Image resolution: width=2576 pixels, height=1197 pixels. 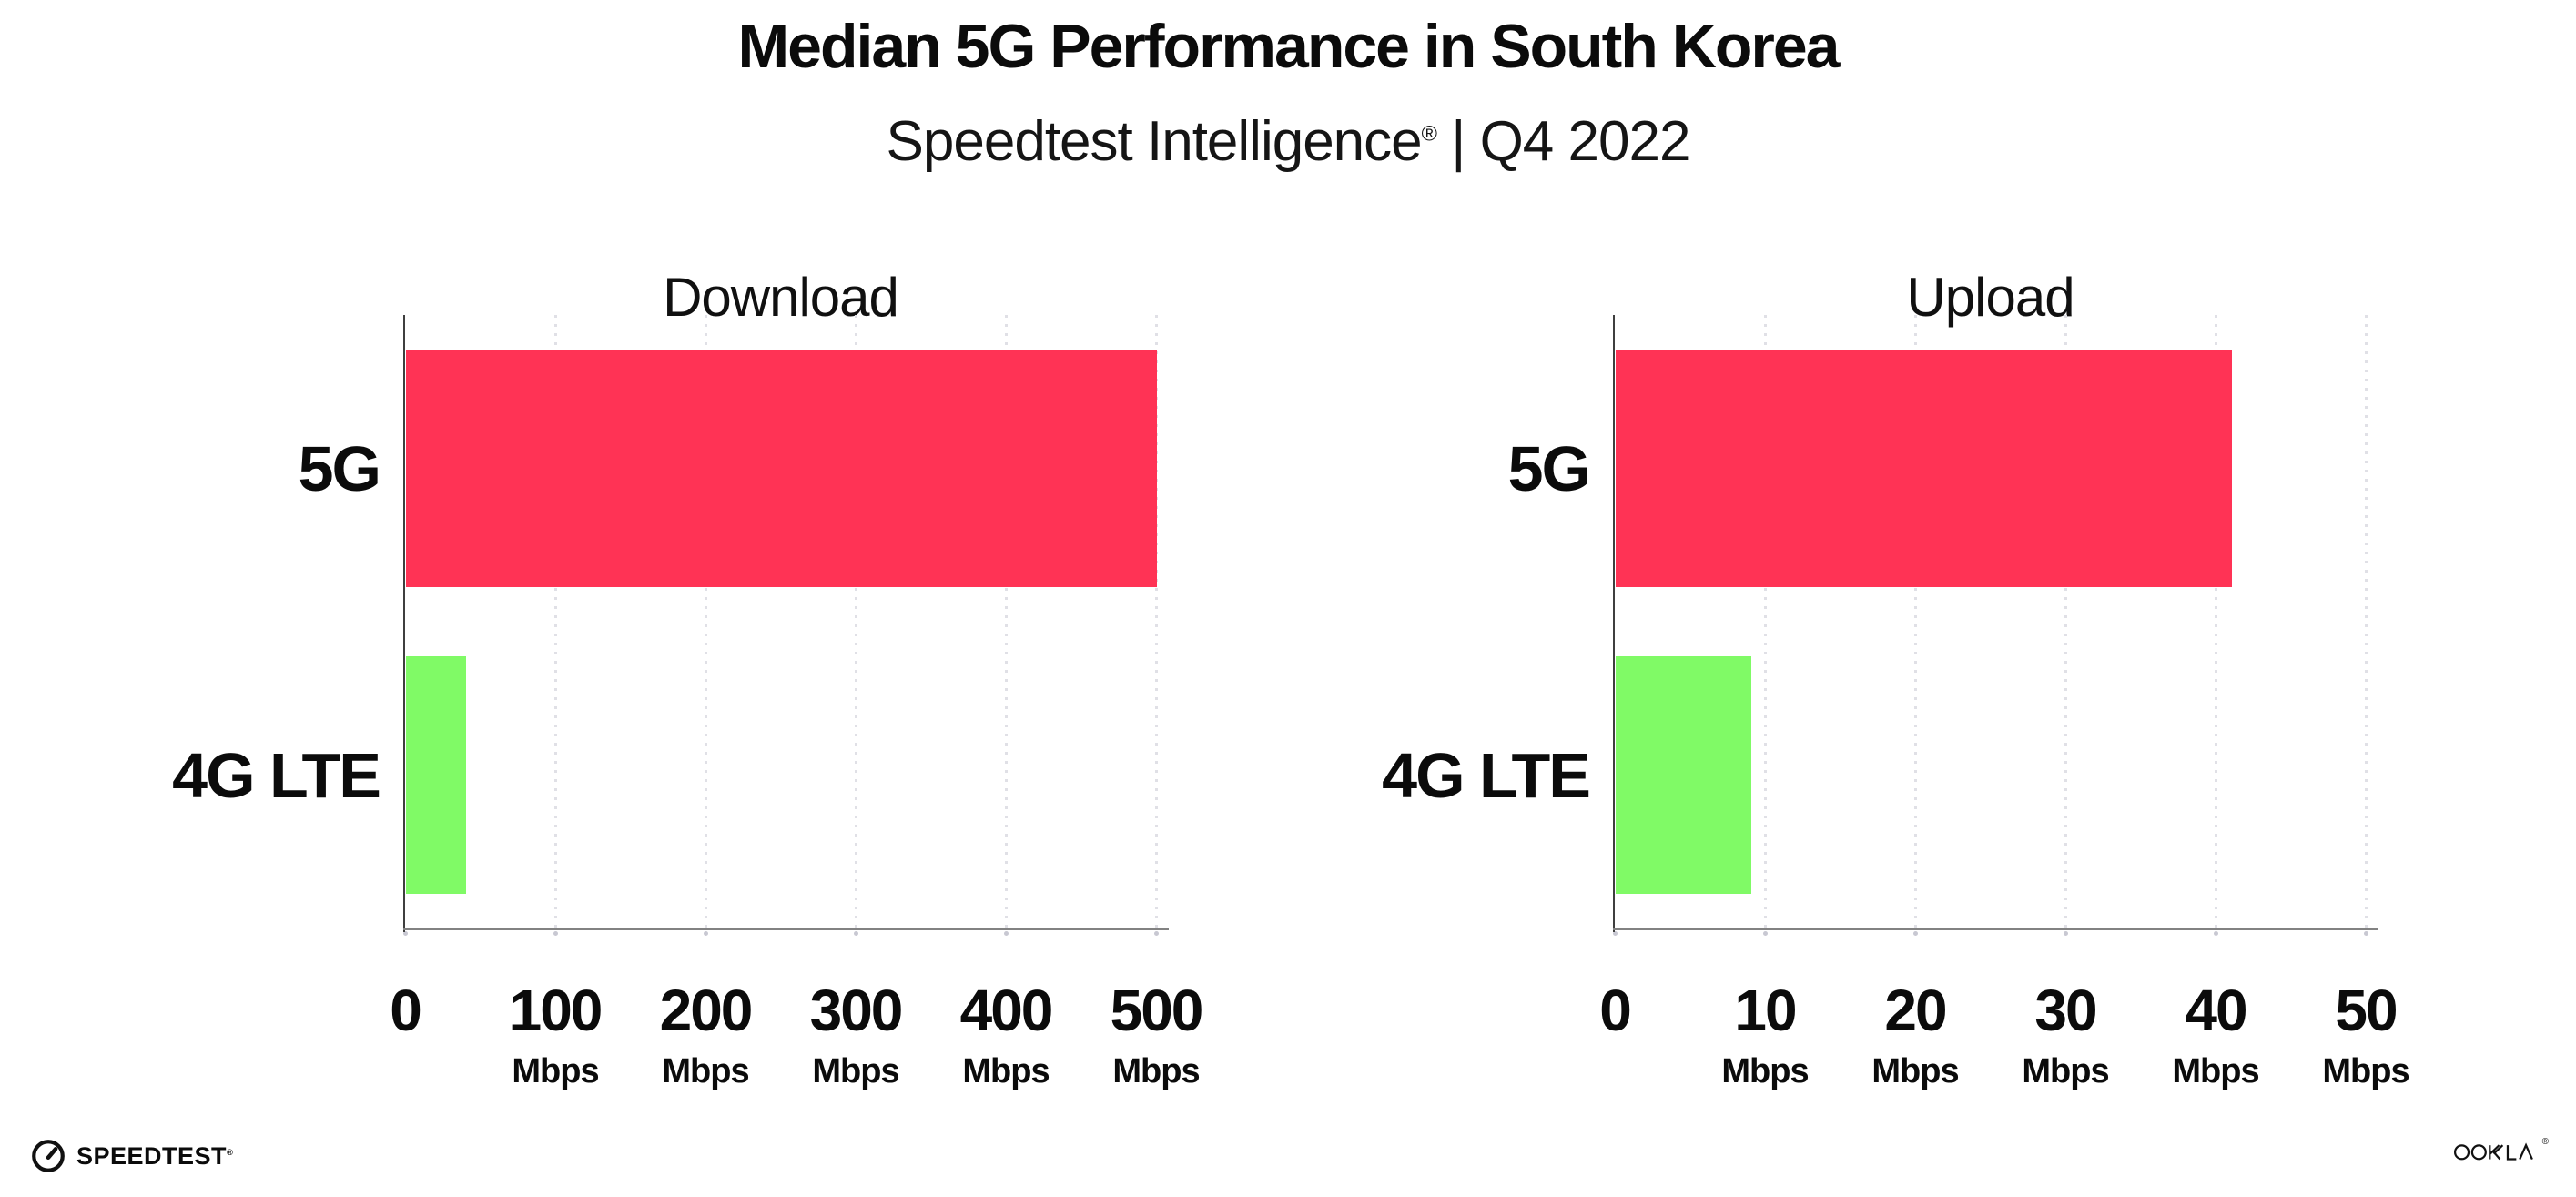 I want to click on speedtest-wordmark-text: SPEEDTEST, so click(x=152, y=1156).